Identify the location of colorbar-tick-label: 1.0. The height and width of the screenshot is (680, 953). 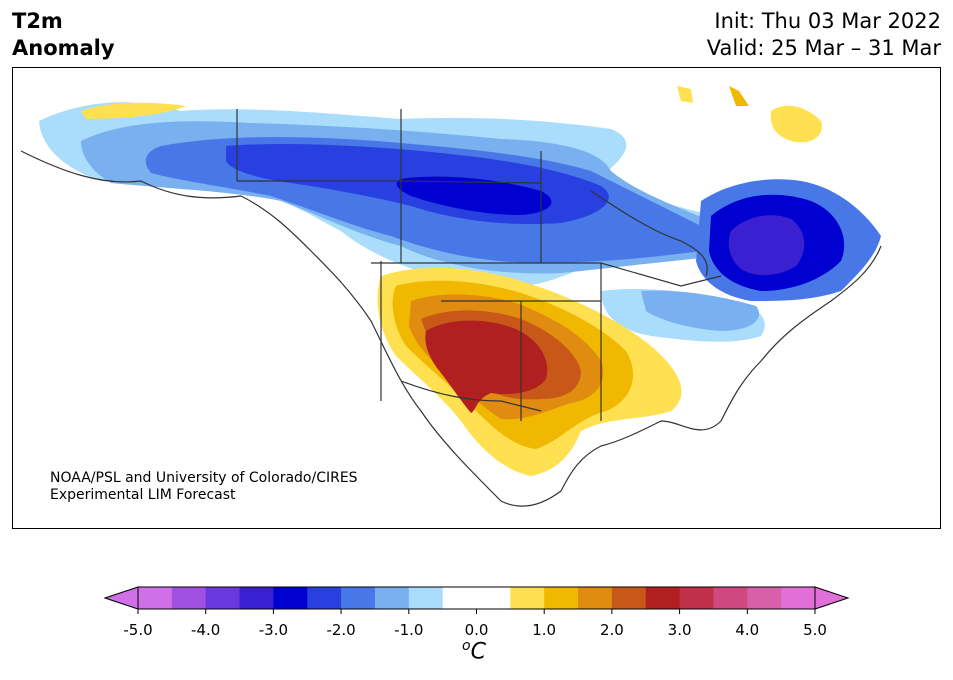
(544, 630).